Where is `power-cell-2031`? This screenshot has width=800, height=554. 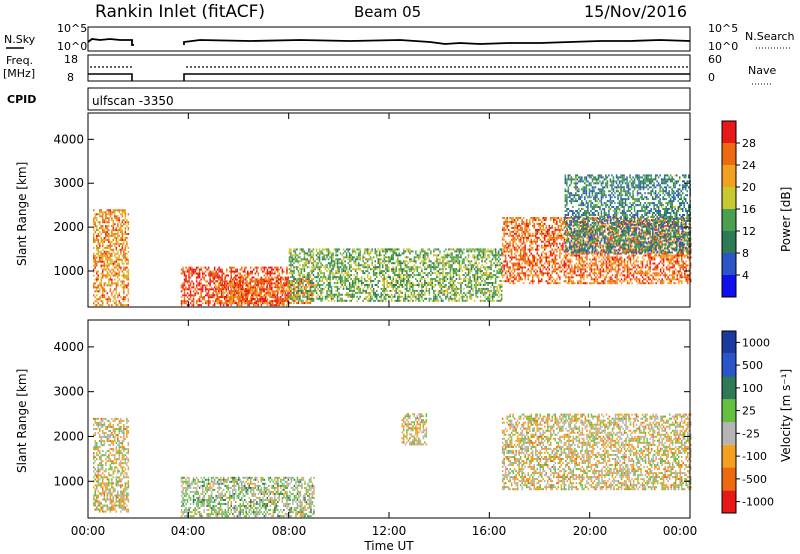 power-cell-2031 is located at coordinates (300, 300).